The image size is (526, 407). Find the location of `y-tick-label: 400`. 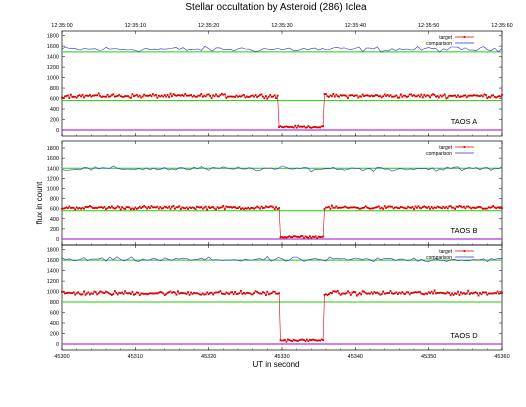

y-tick-label: 400 is located at coordinates (54, 110).